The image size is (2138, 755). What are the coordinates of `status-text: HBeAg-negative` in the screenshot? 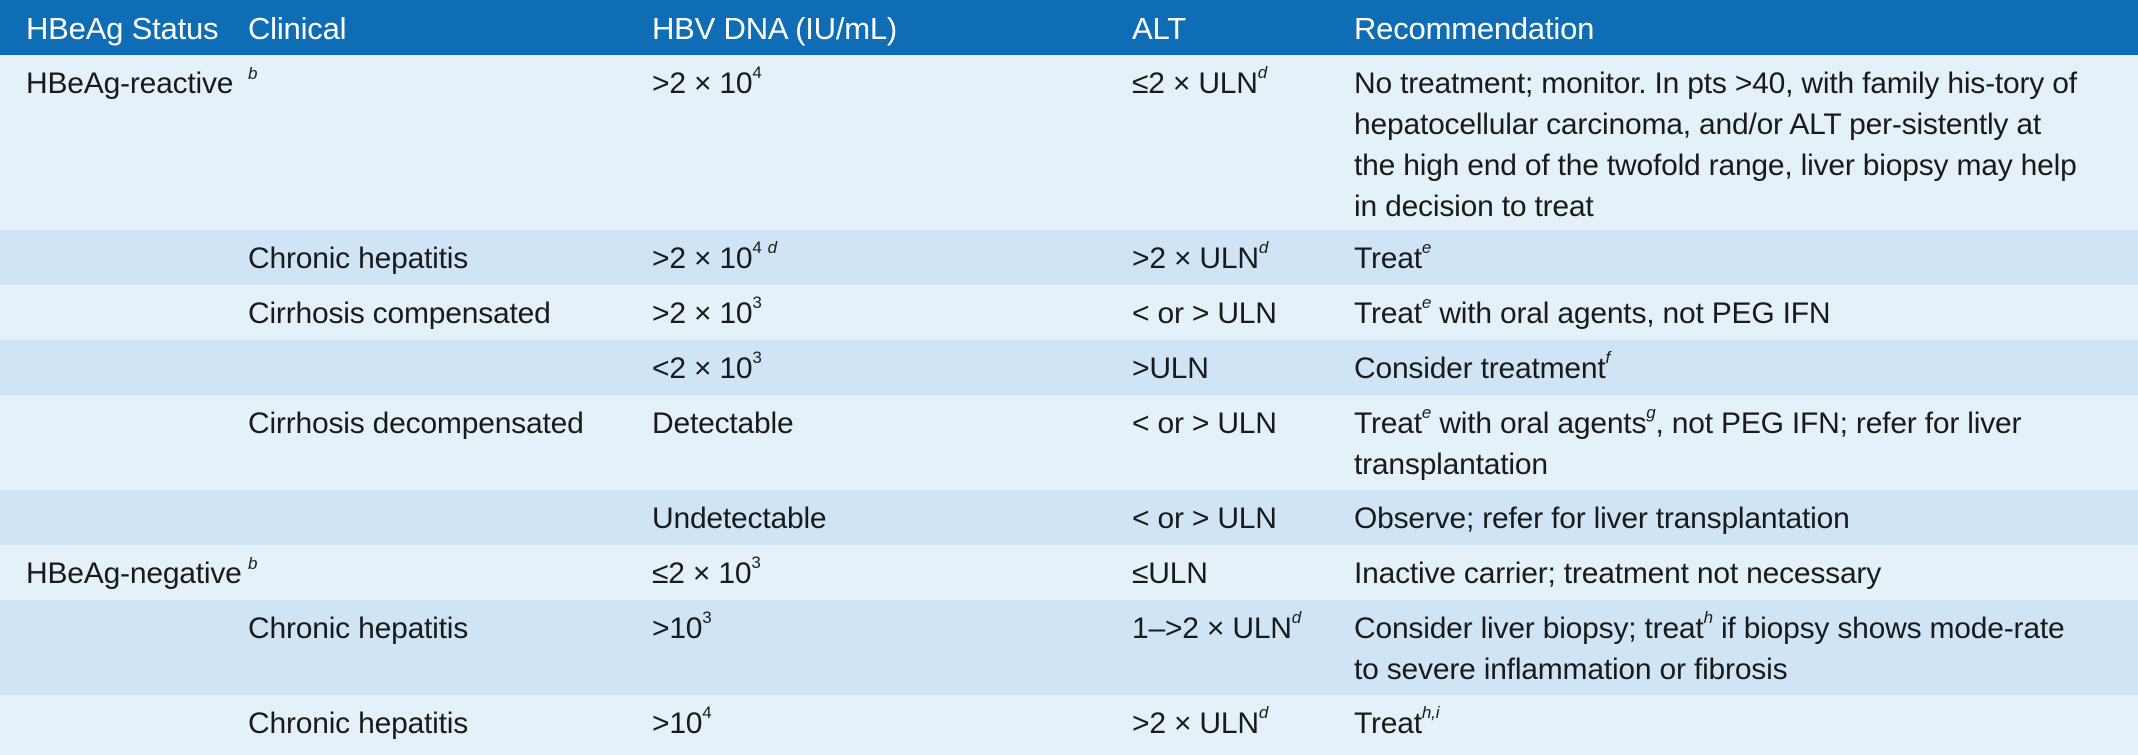 It's located at (134, 573).